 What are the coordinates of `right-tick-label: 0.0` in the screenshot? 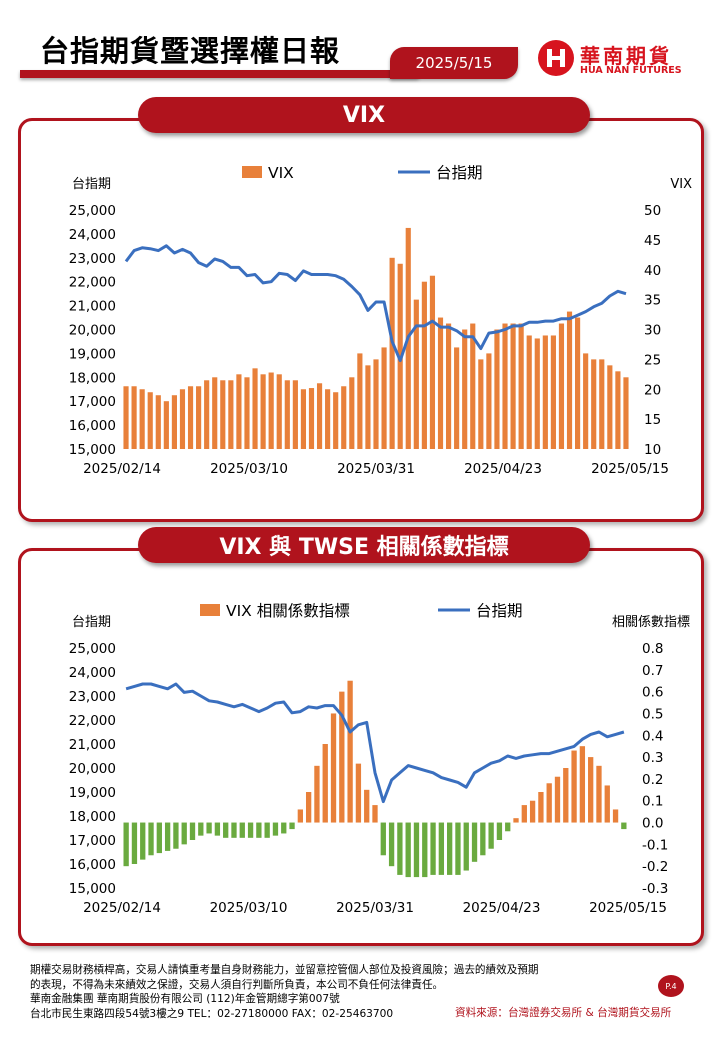 It's located at (652, 824).